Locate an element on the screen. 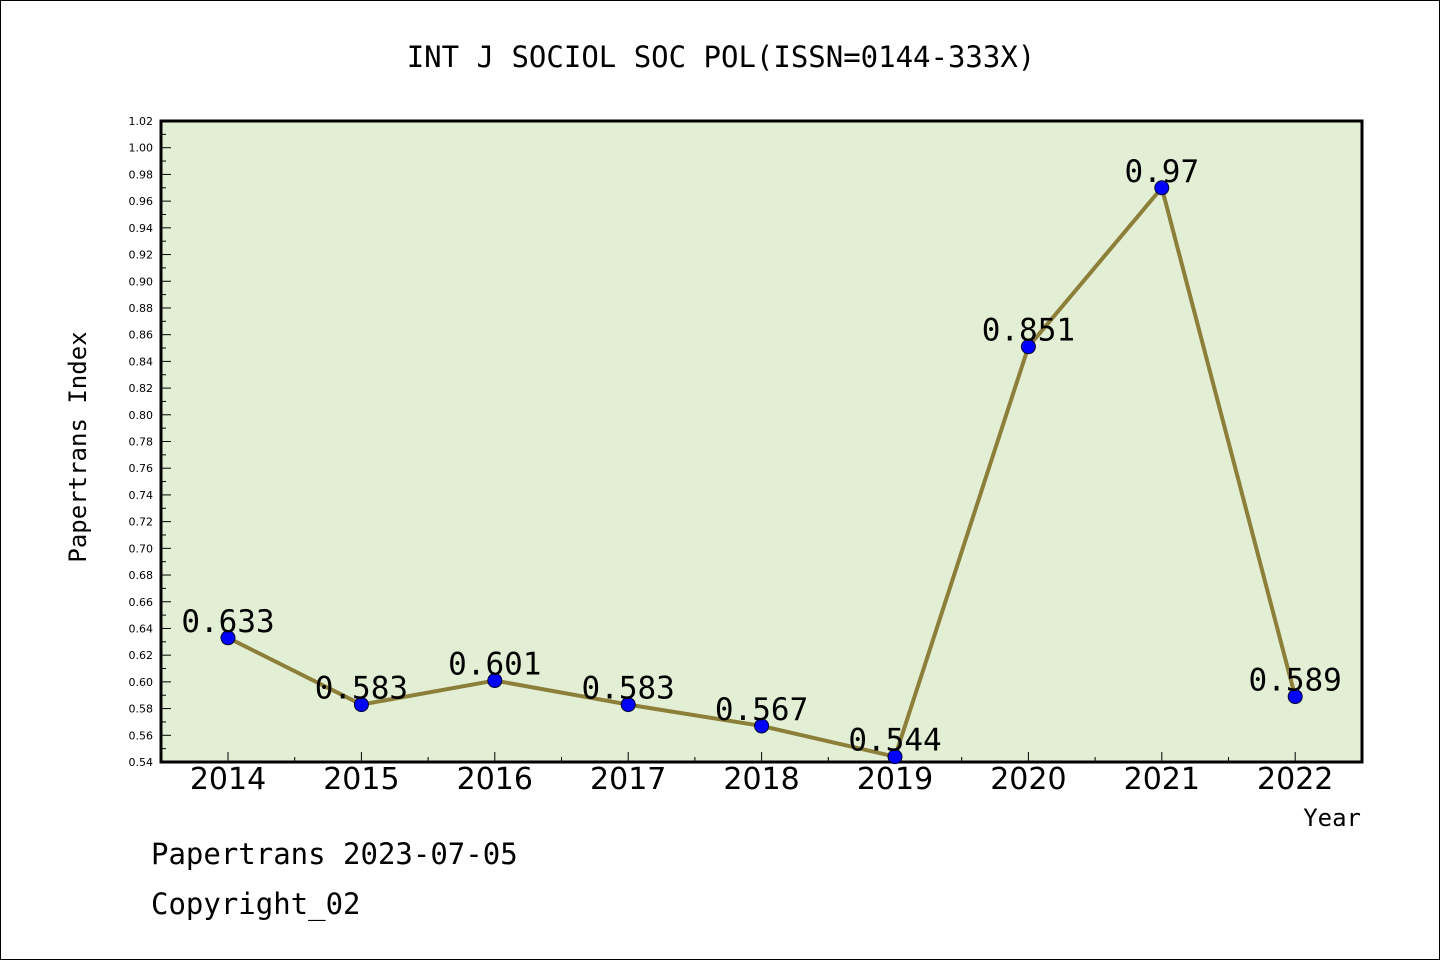  x-tick-label: 2015 is located at coordinates (361, 779).